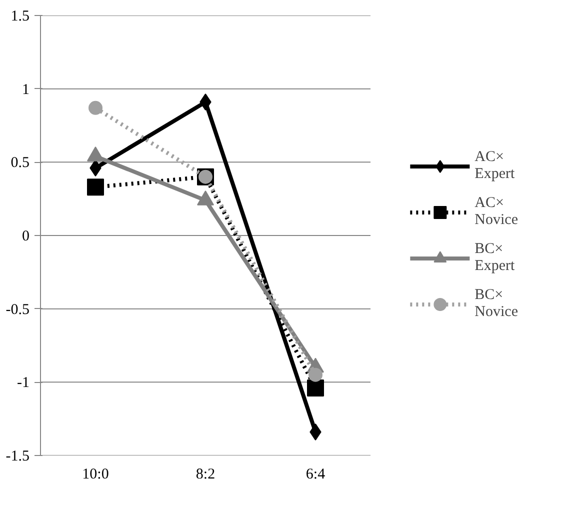 This screenshot has width=572, height=531. I want to click on y-tick-label: 1, so click(26, 90).